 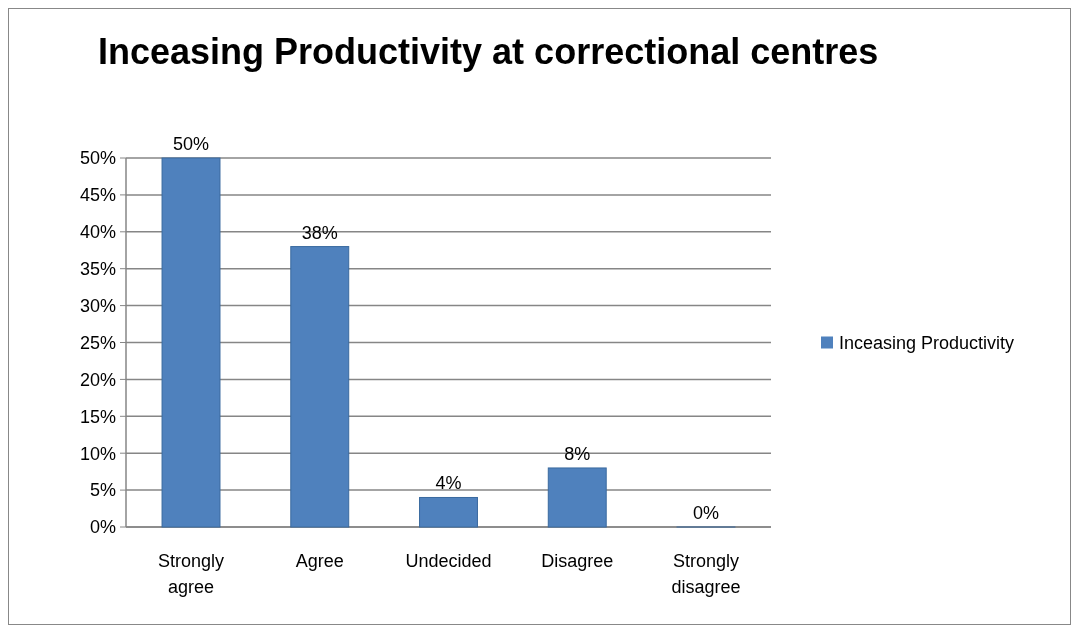 I want to click on data-label: 8%, so click(x=577, y=453).